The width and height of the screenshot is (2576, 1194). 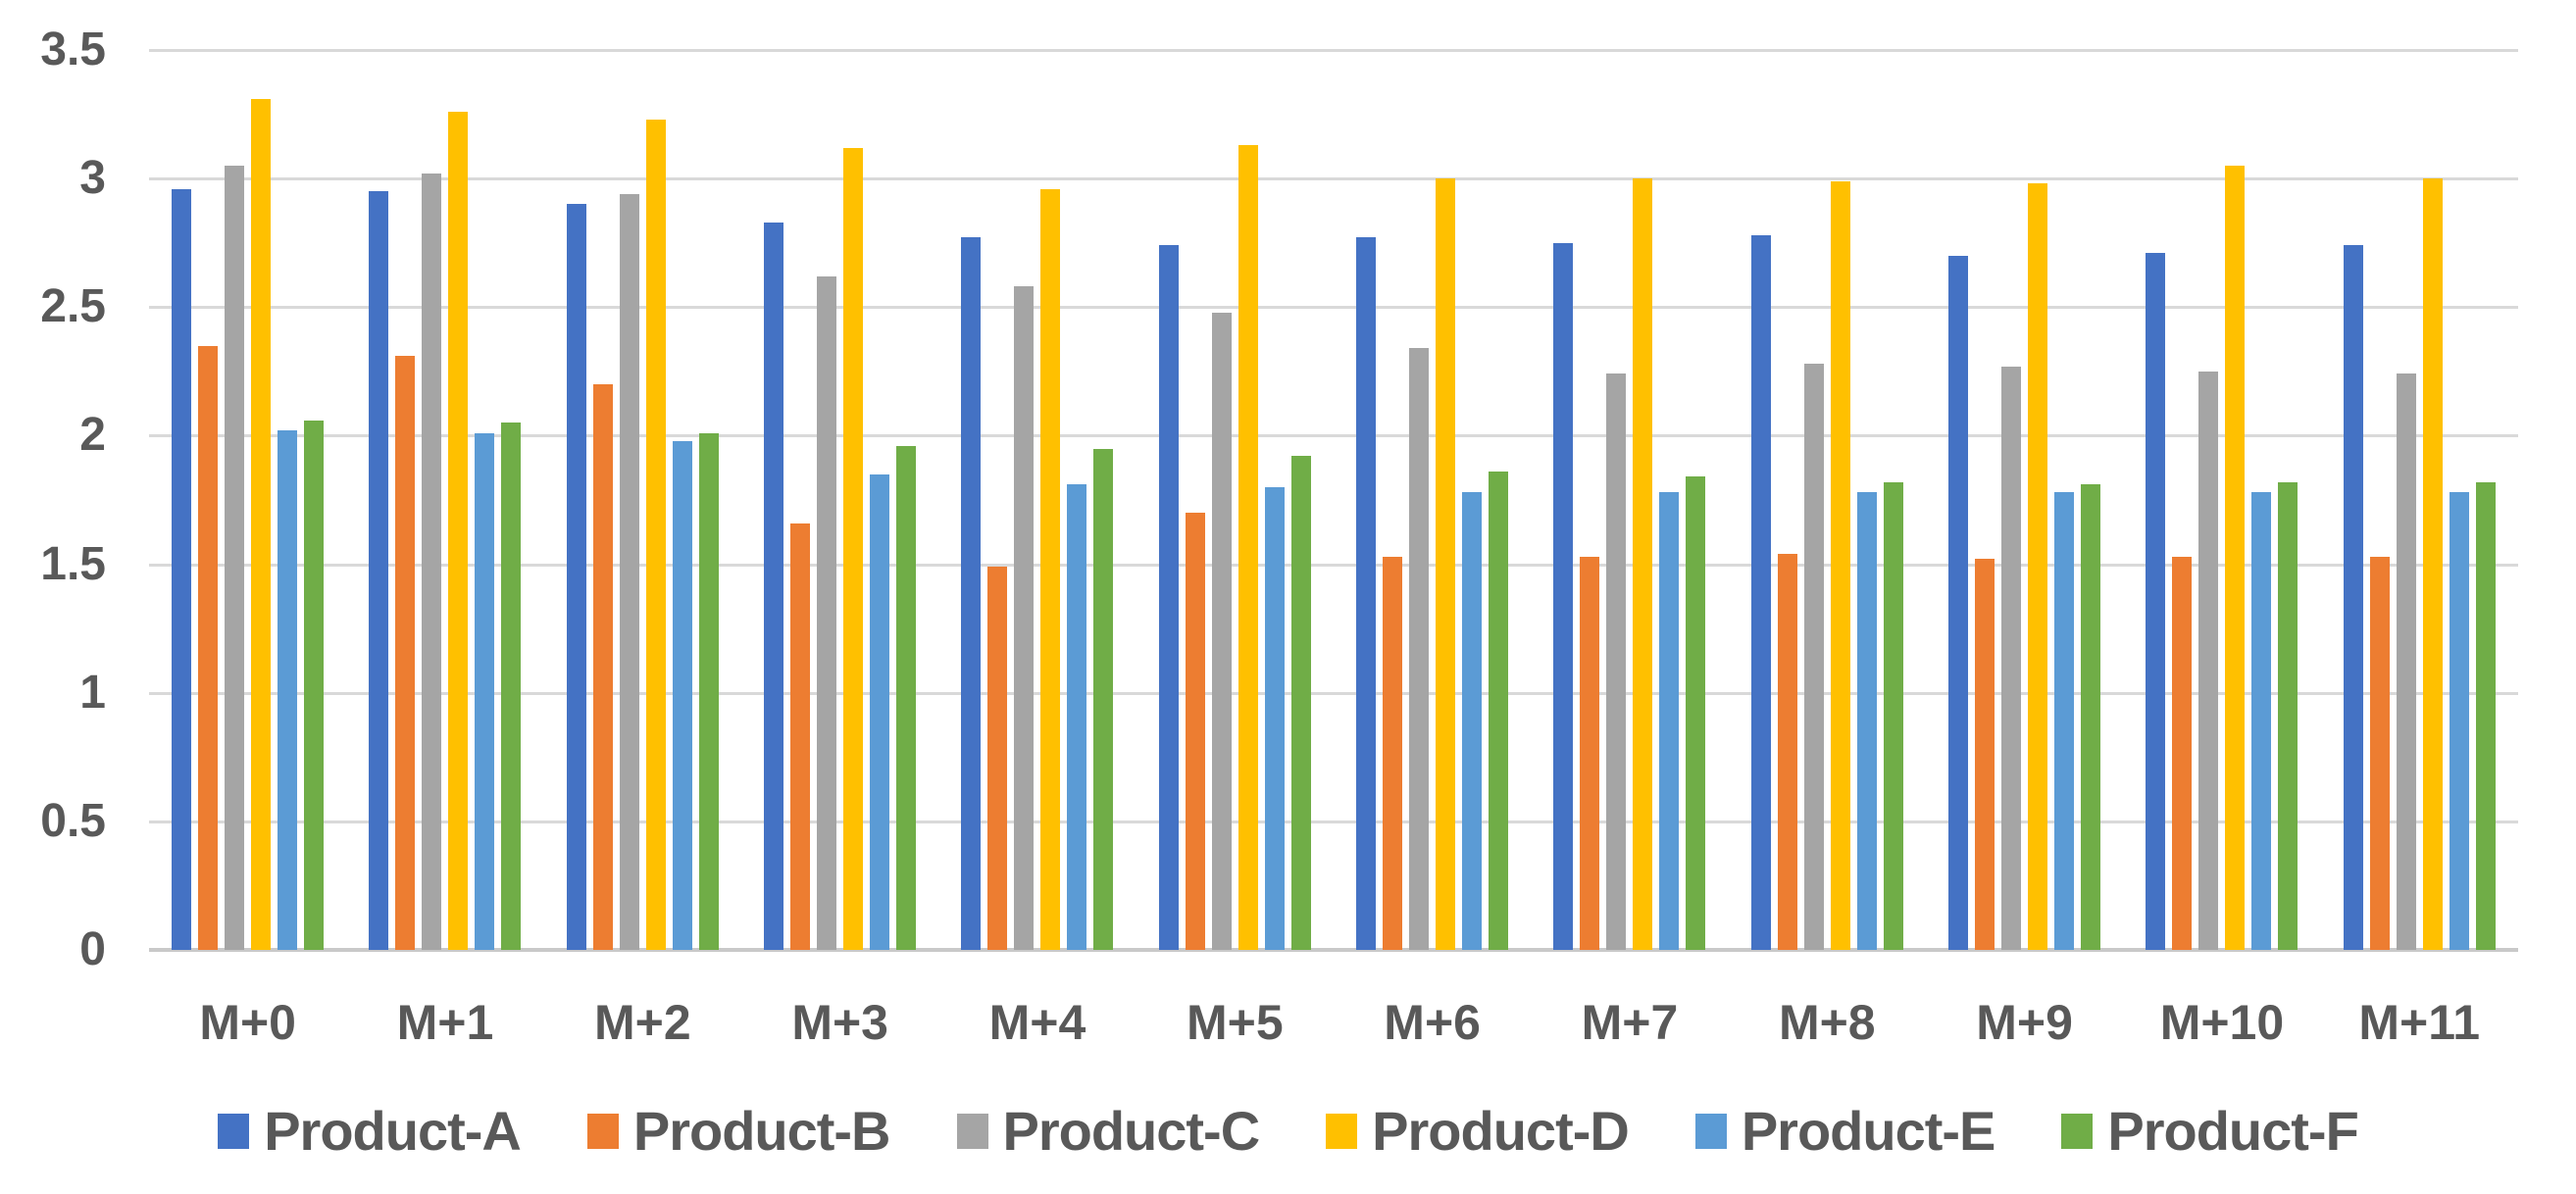 I want to click on bar-Product-B-M+2, so click(x=603, y=667).